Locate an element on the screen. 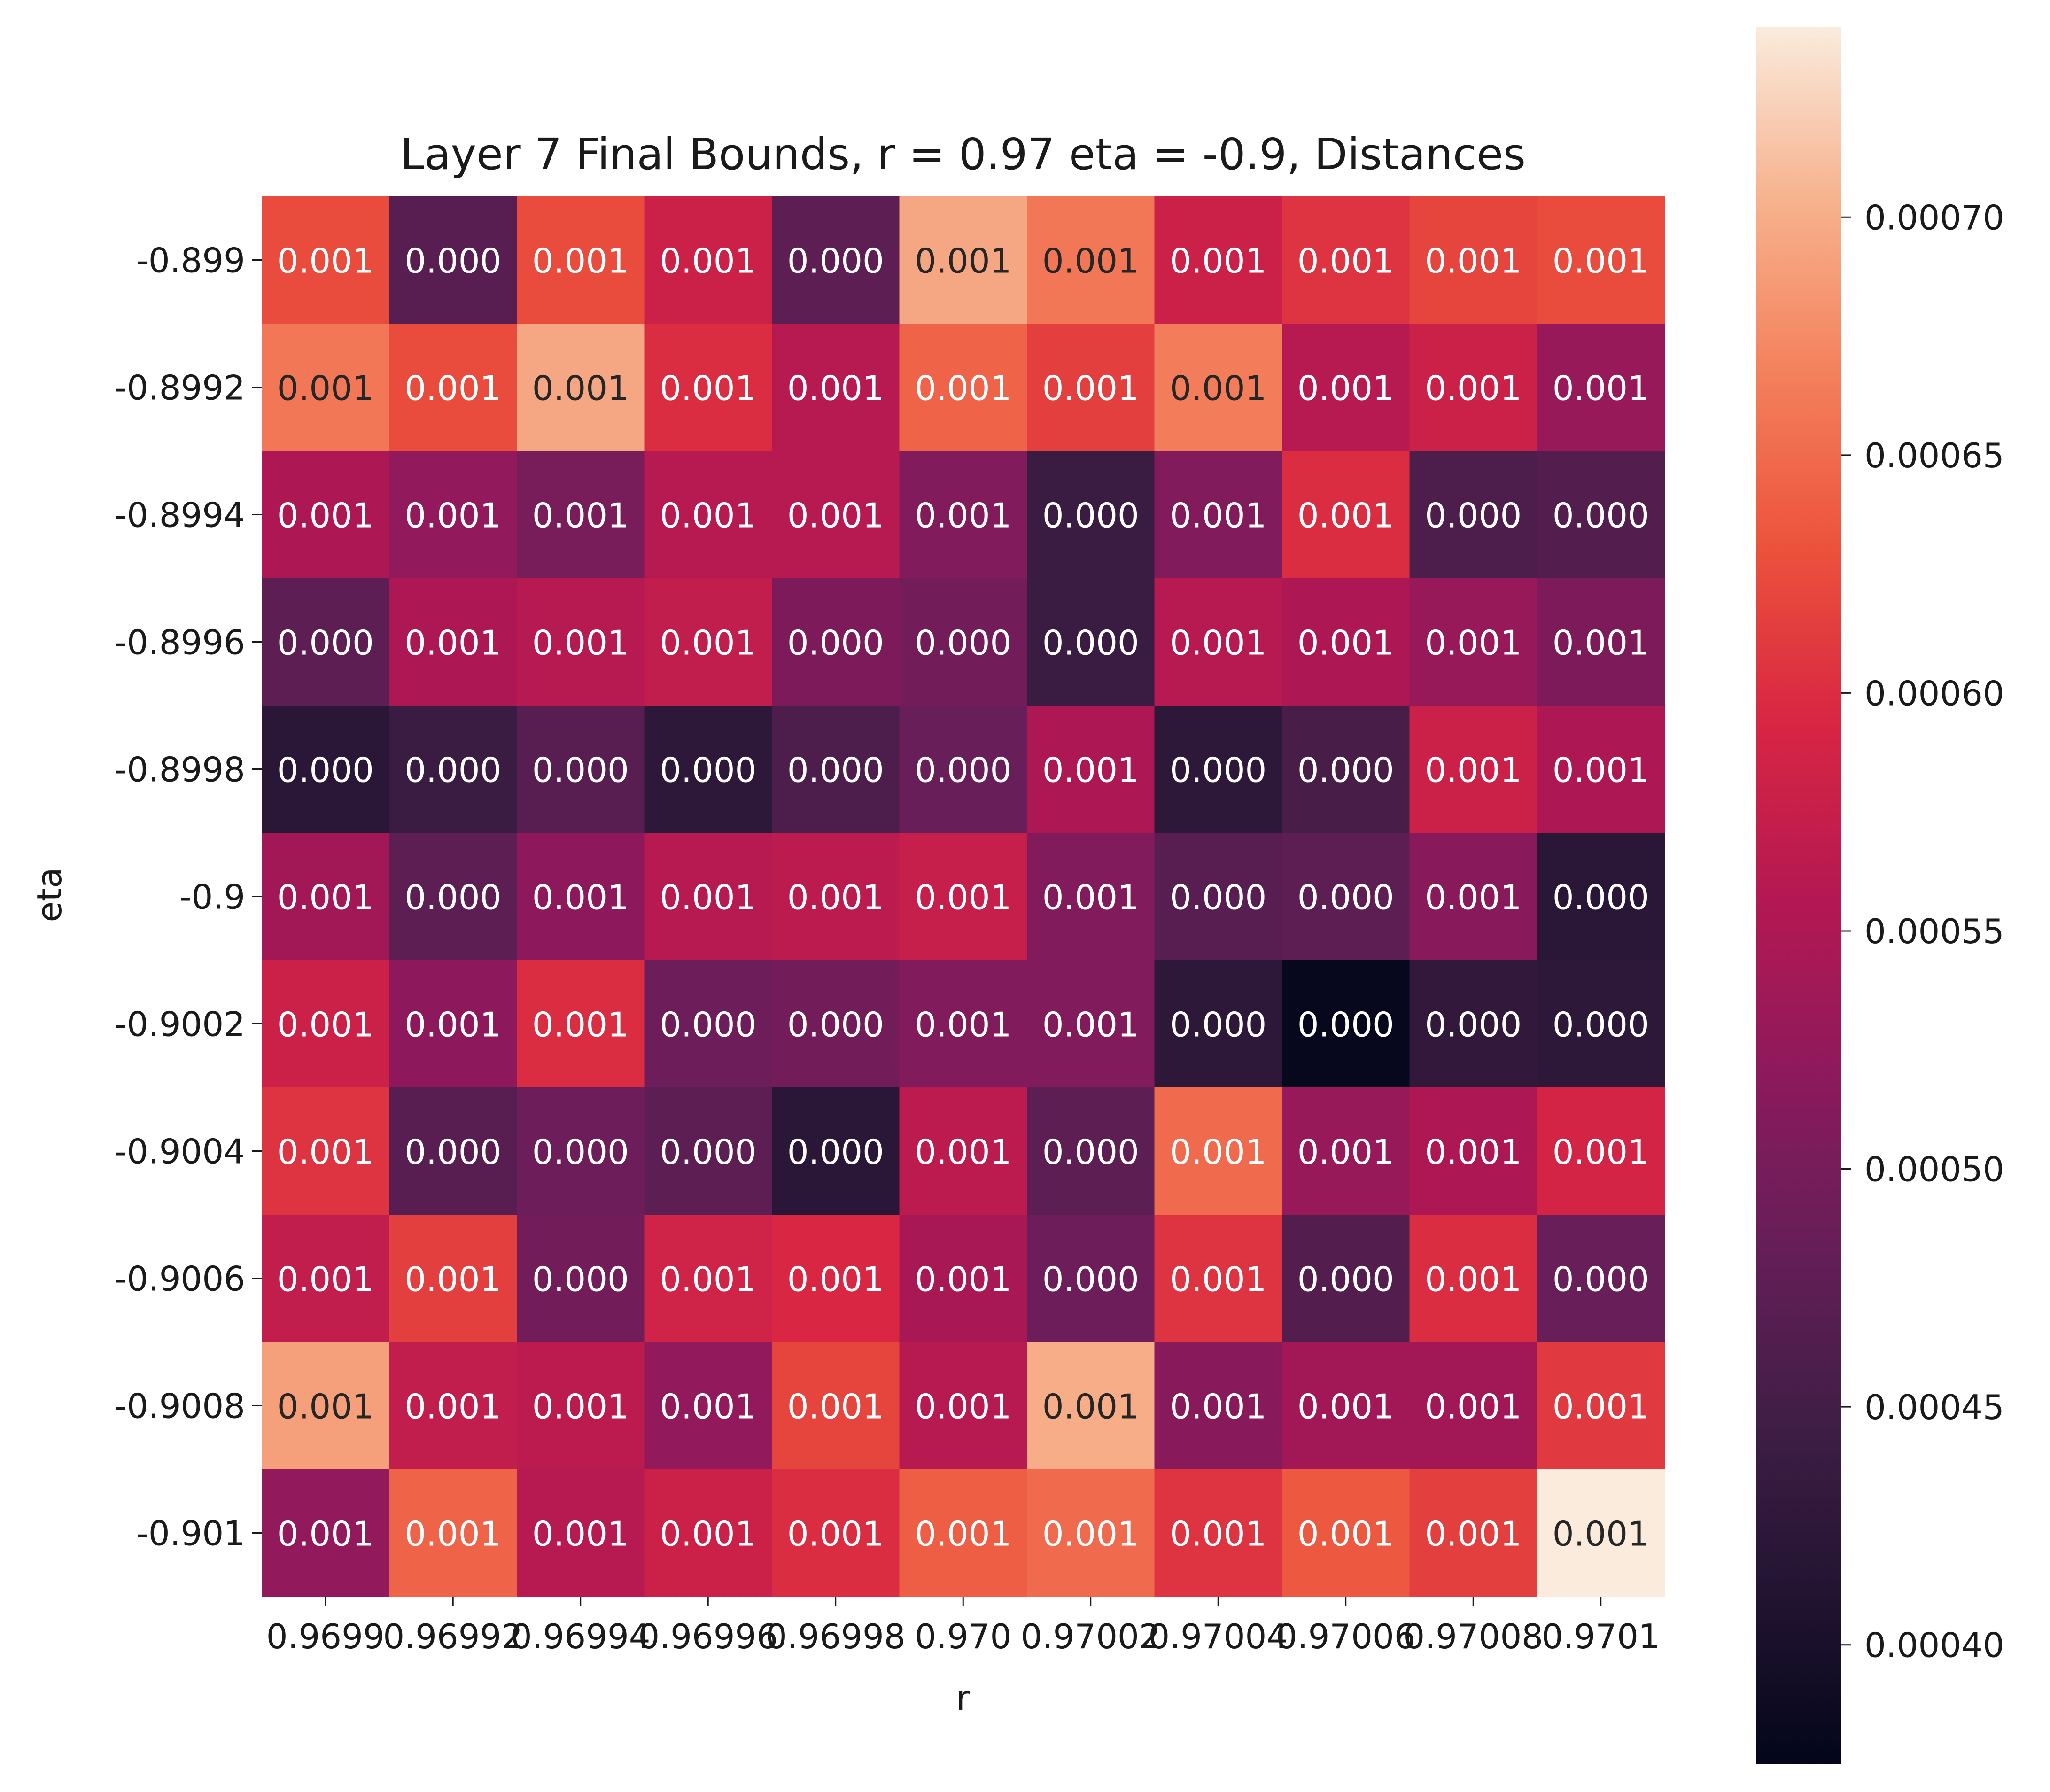  colorbar-tick-label: 0.00055 is located at coordinates (1934, 931).